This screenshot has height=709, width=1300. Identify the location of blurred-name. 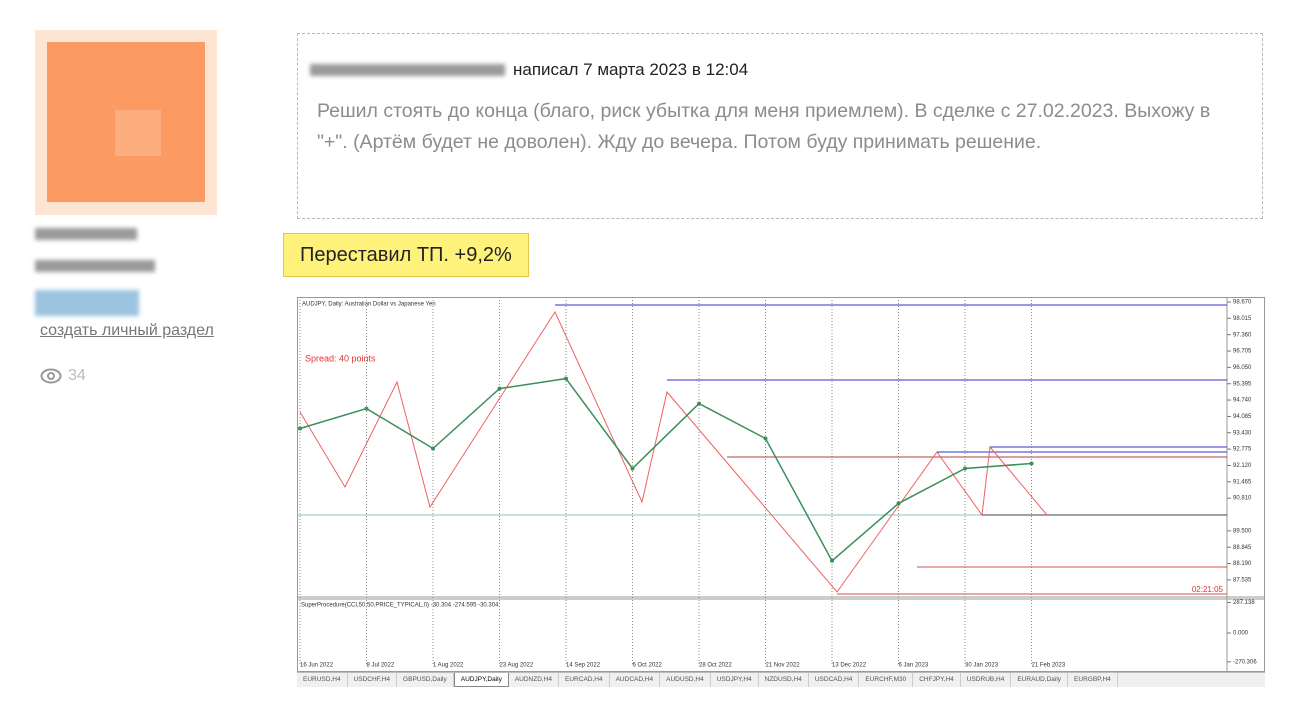
(86, 234).